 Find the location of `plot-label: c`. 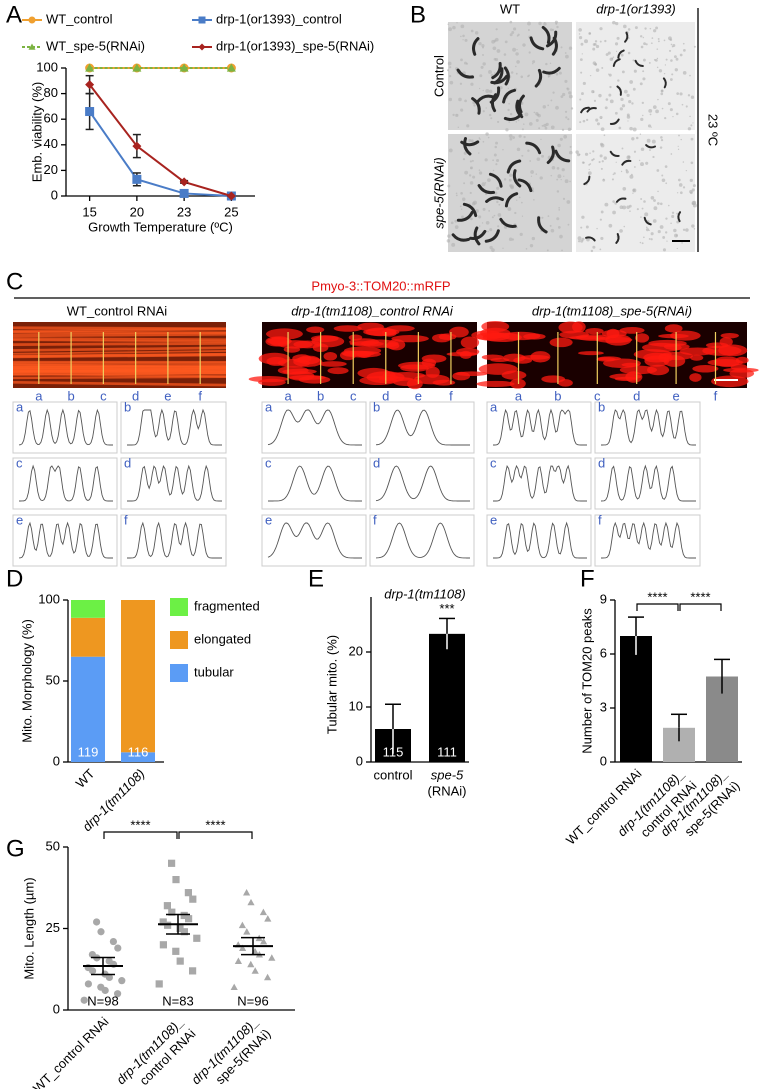

plot-label: c is located at coordinates (19, 462).